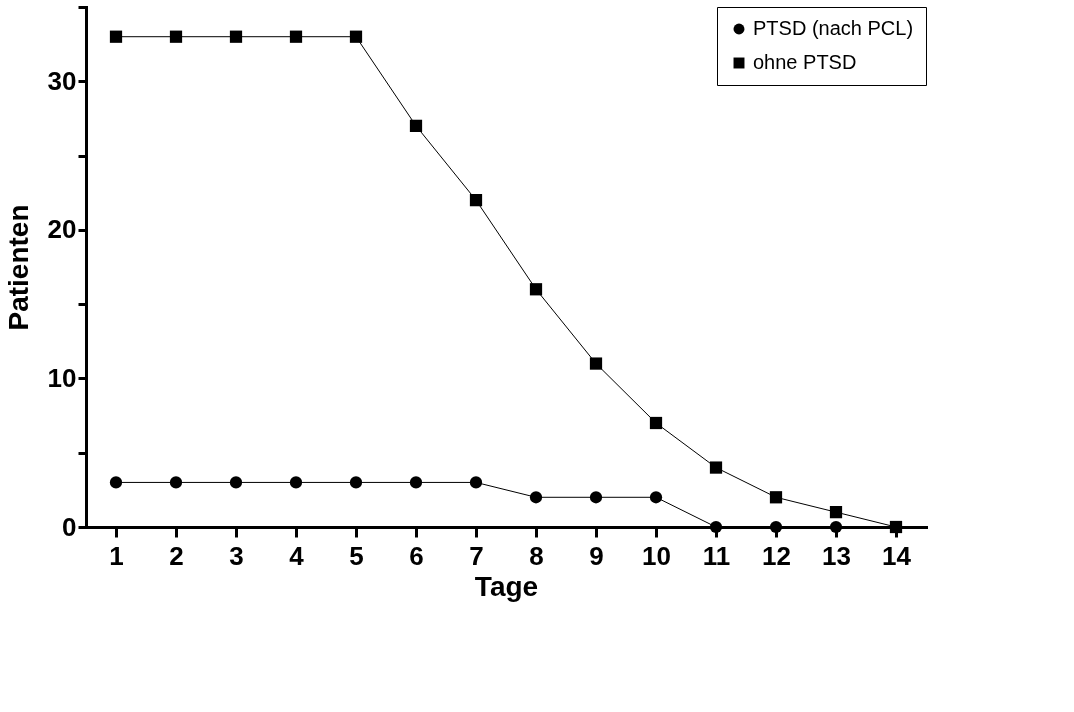 The image size is (1074, 712). I want to click on x-tick-label: 4, so click(297, 555).